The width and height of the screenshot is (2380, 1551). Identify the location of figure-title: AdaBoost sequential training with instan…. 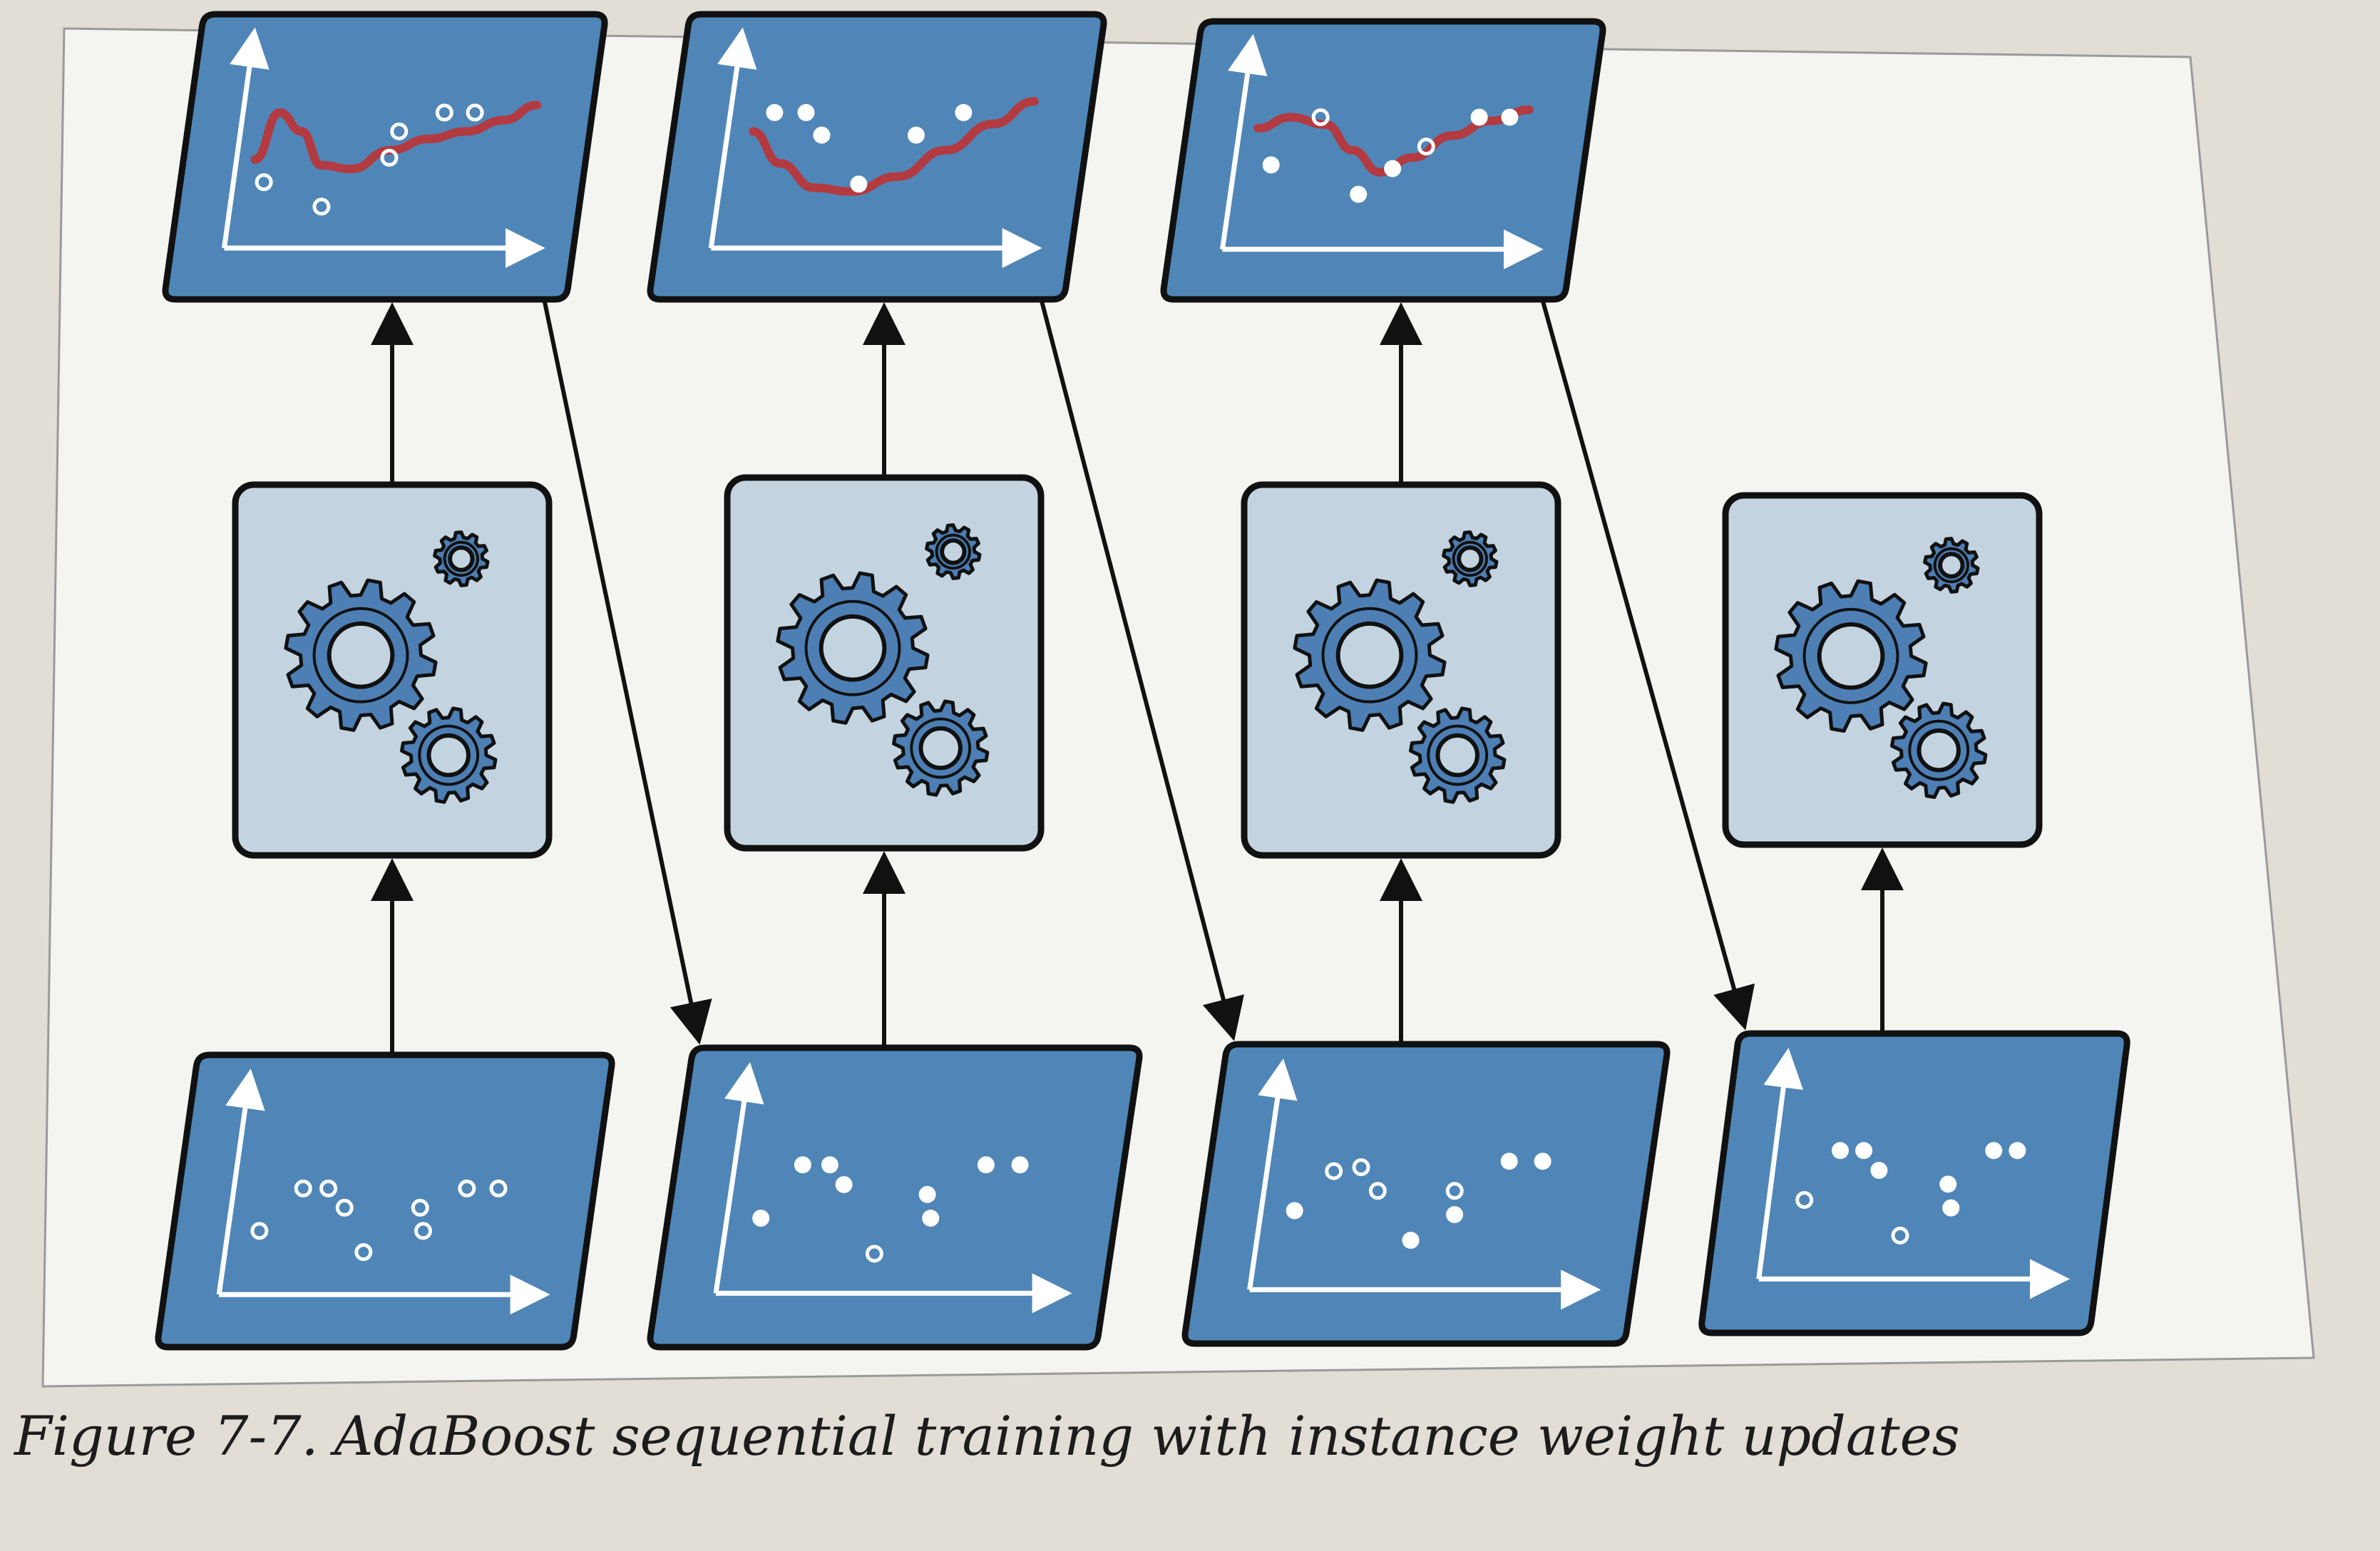
(1147, 1436).